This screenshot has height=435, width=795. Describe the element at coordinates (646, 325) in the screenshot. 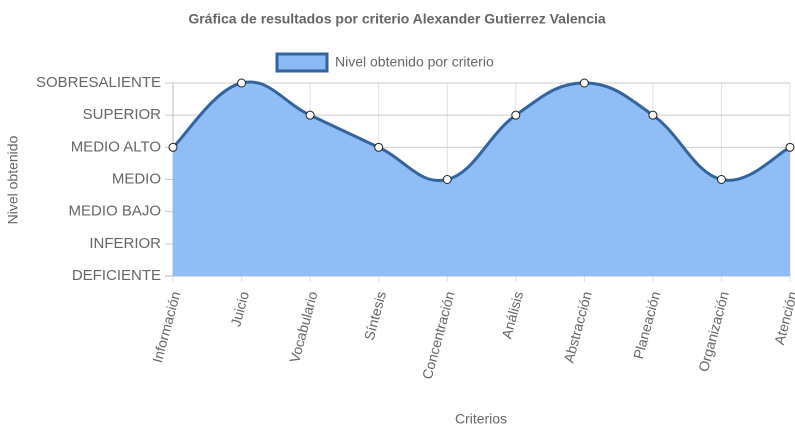

I see `x-tick-label: Planeación` at that location.